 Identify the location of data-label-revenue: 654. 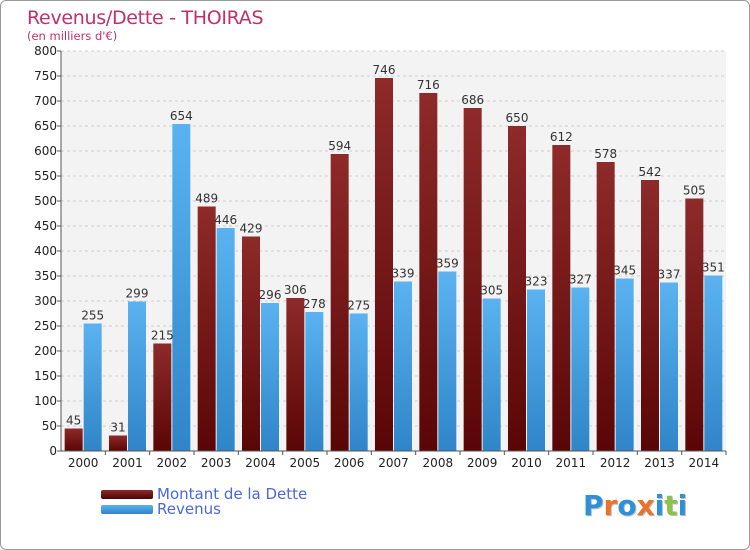
(181, 116).